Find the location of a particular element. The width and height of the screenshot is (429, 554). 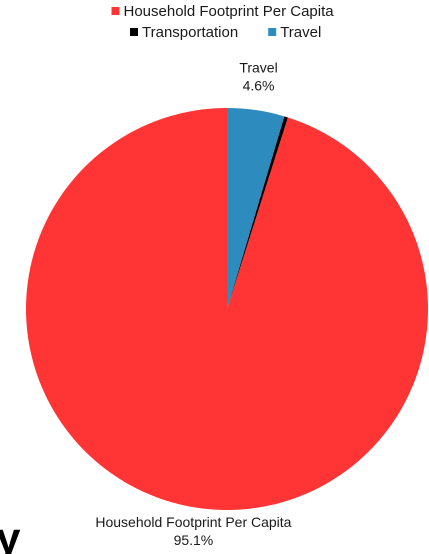

pie-slice-transportation is located at coordinates (257, 212).